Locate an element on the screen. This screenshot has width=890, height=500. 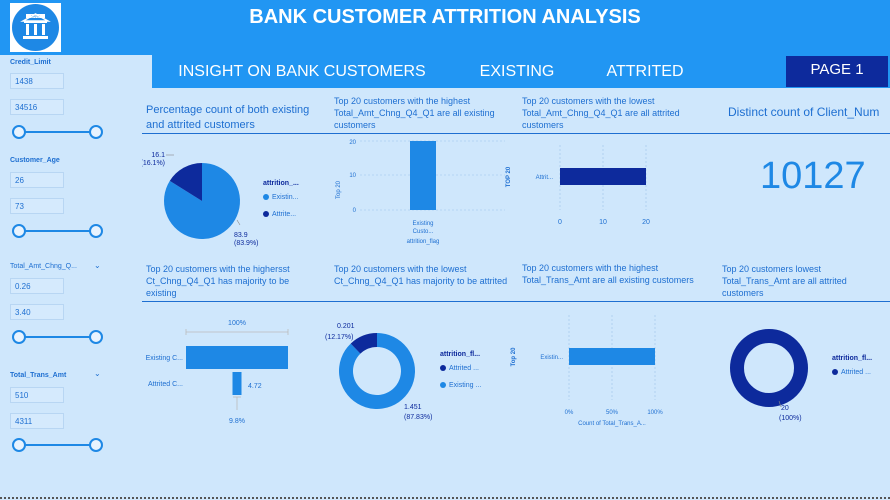
donut-slice-existing is located at coordinates (377, 371).